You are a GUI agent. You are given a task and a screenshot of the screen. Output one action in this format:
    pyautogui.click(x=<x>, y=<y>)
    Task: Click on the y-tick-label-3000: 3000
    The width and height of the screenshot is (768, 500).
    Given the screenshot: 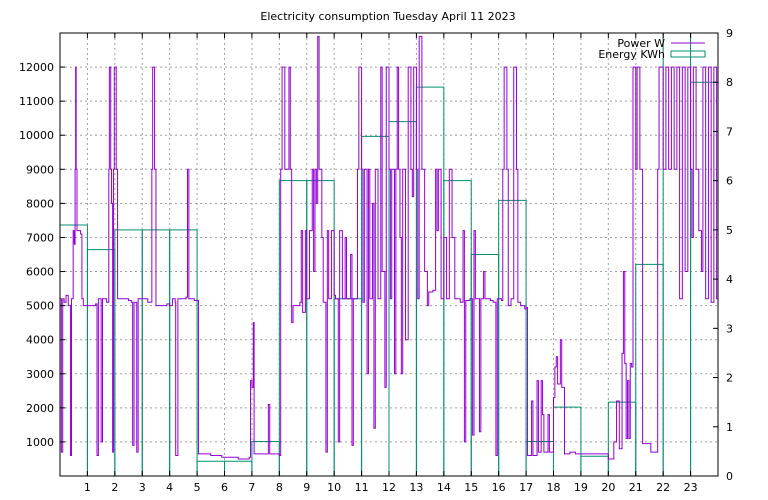 What is the action you would take?
    pyautogui.click(x=40, y=374)
    